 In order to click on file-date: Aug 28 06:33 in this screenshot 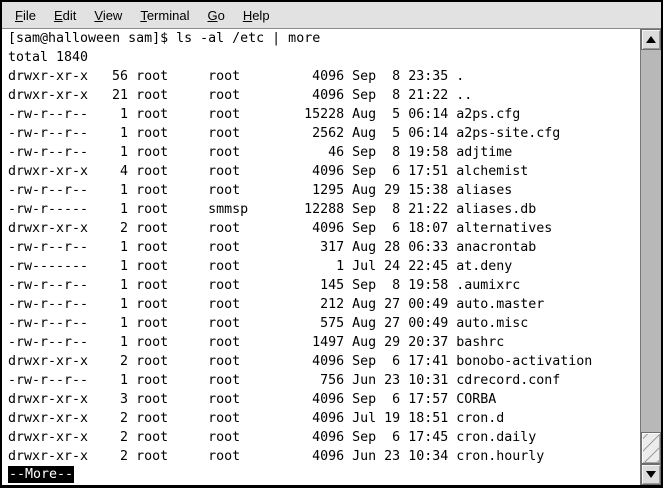, I will do `click(400, 247)`.